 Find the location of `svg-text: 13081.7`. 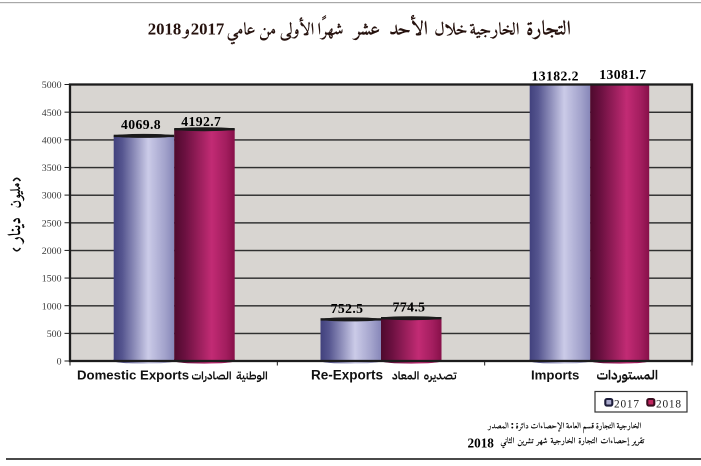

svg-text: 13081.7 is located at coordinates (622, 74).